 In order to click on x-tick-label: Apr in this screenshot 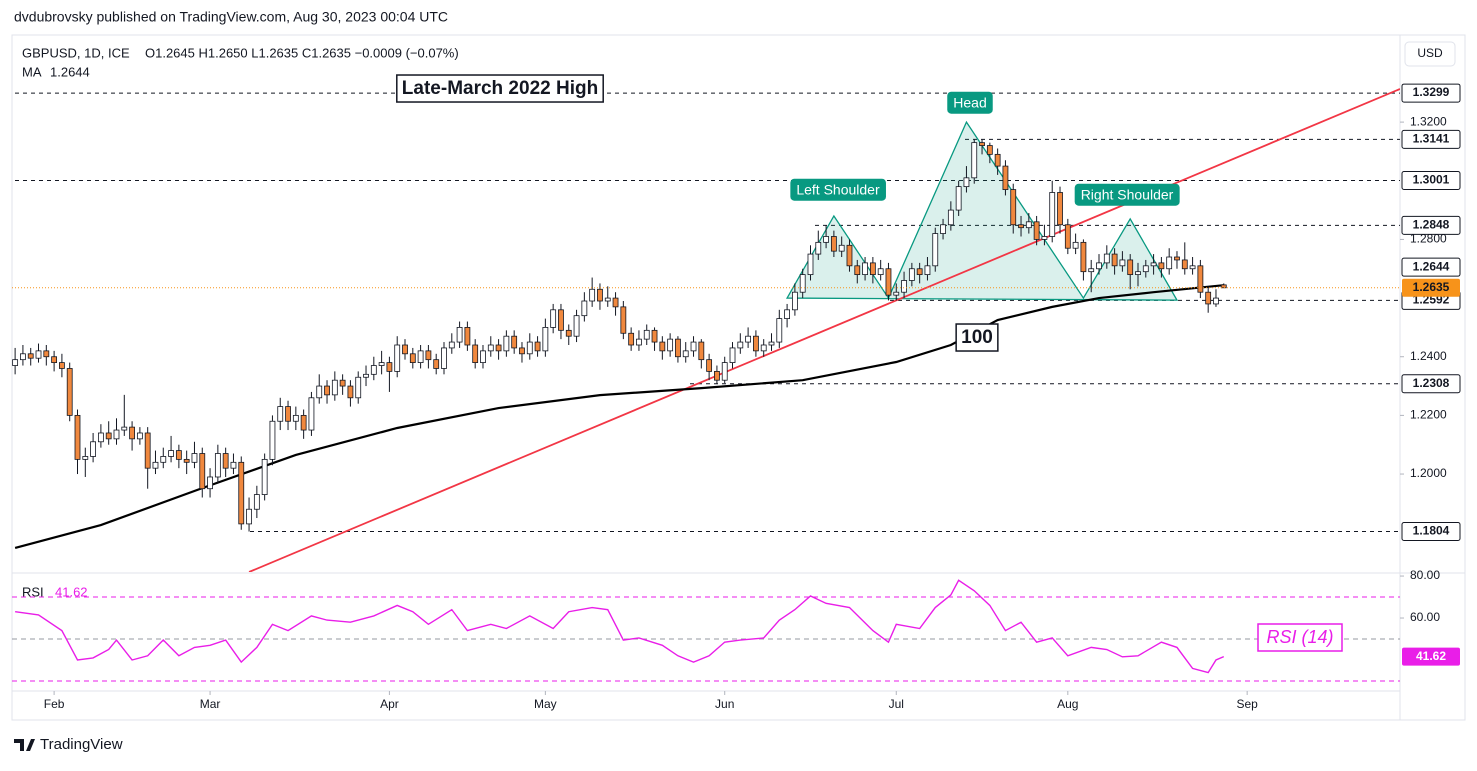, I will do `click(389, 704)`.